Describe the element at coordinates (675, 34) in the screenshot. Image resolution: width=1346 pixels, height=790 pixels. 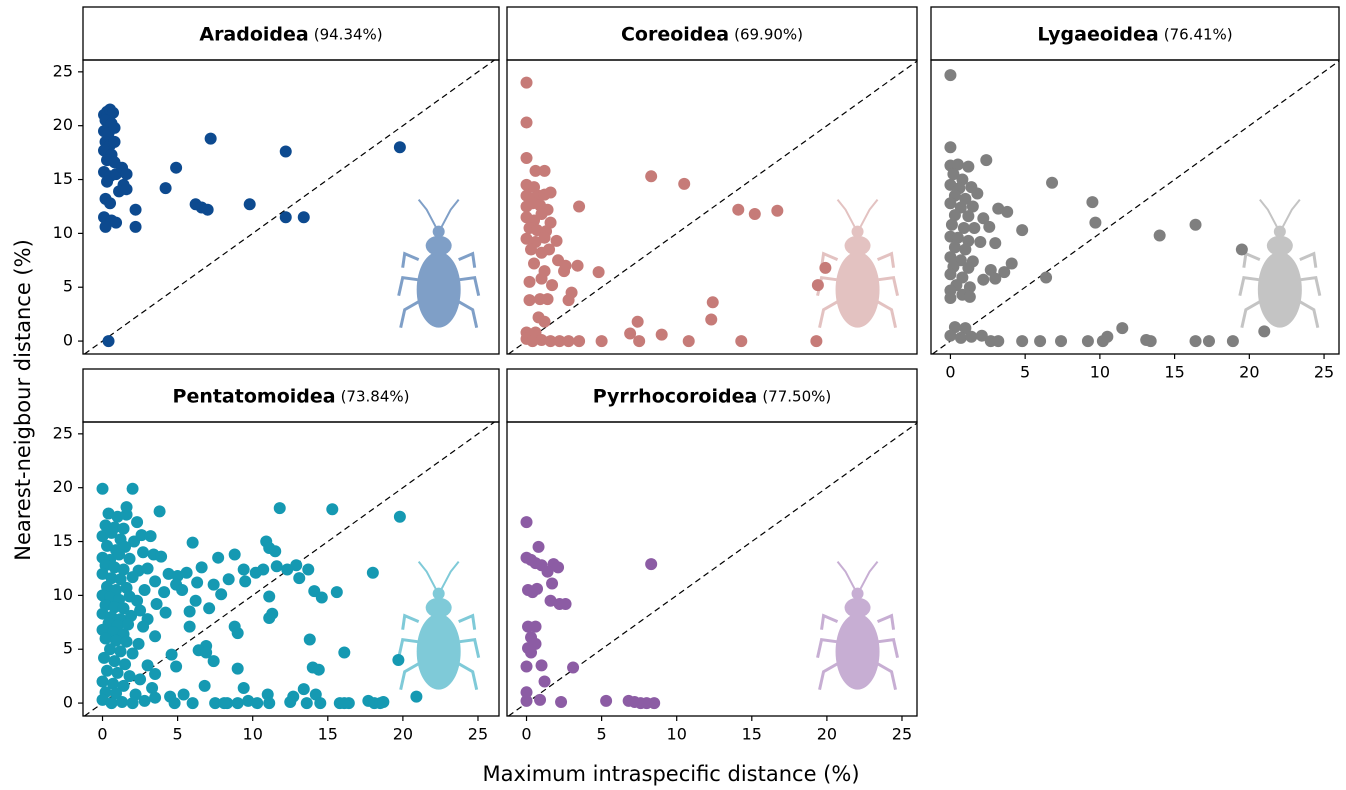
I see `panel-title-name: Coreoidea` at that location.